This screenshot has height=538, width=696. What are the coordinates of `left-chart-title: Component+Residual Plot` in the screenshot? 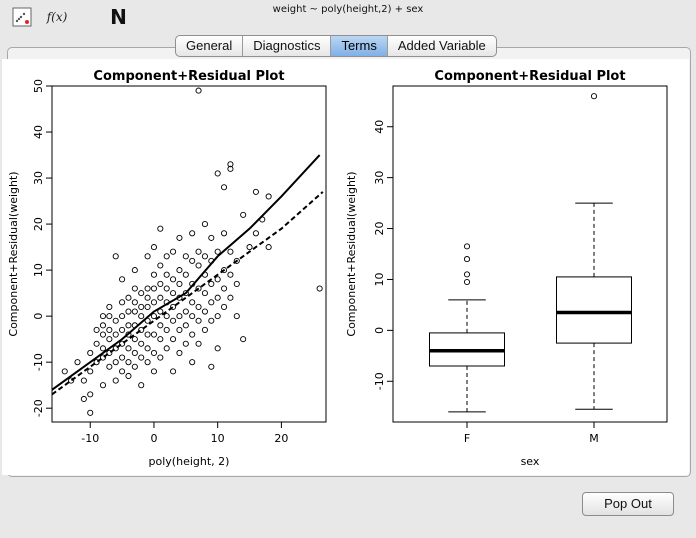 It's located at (188, 76).